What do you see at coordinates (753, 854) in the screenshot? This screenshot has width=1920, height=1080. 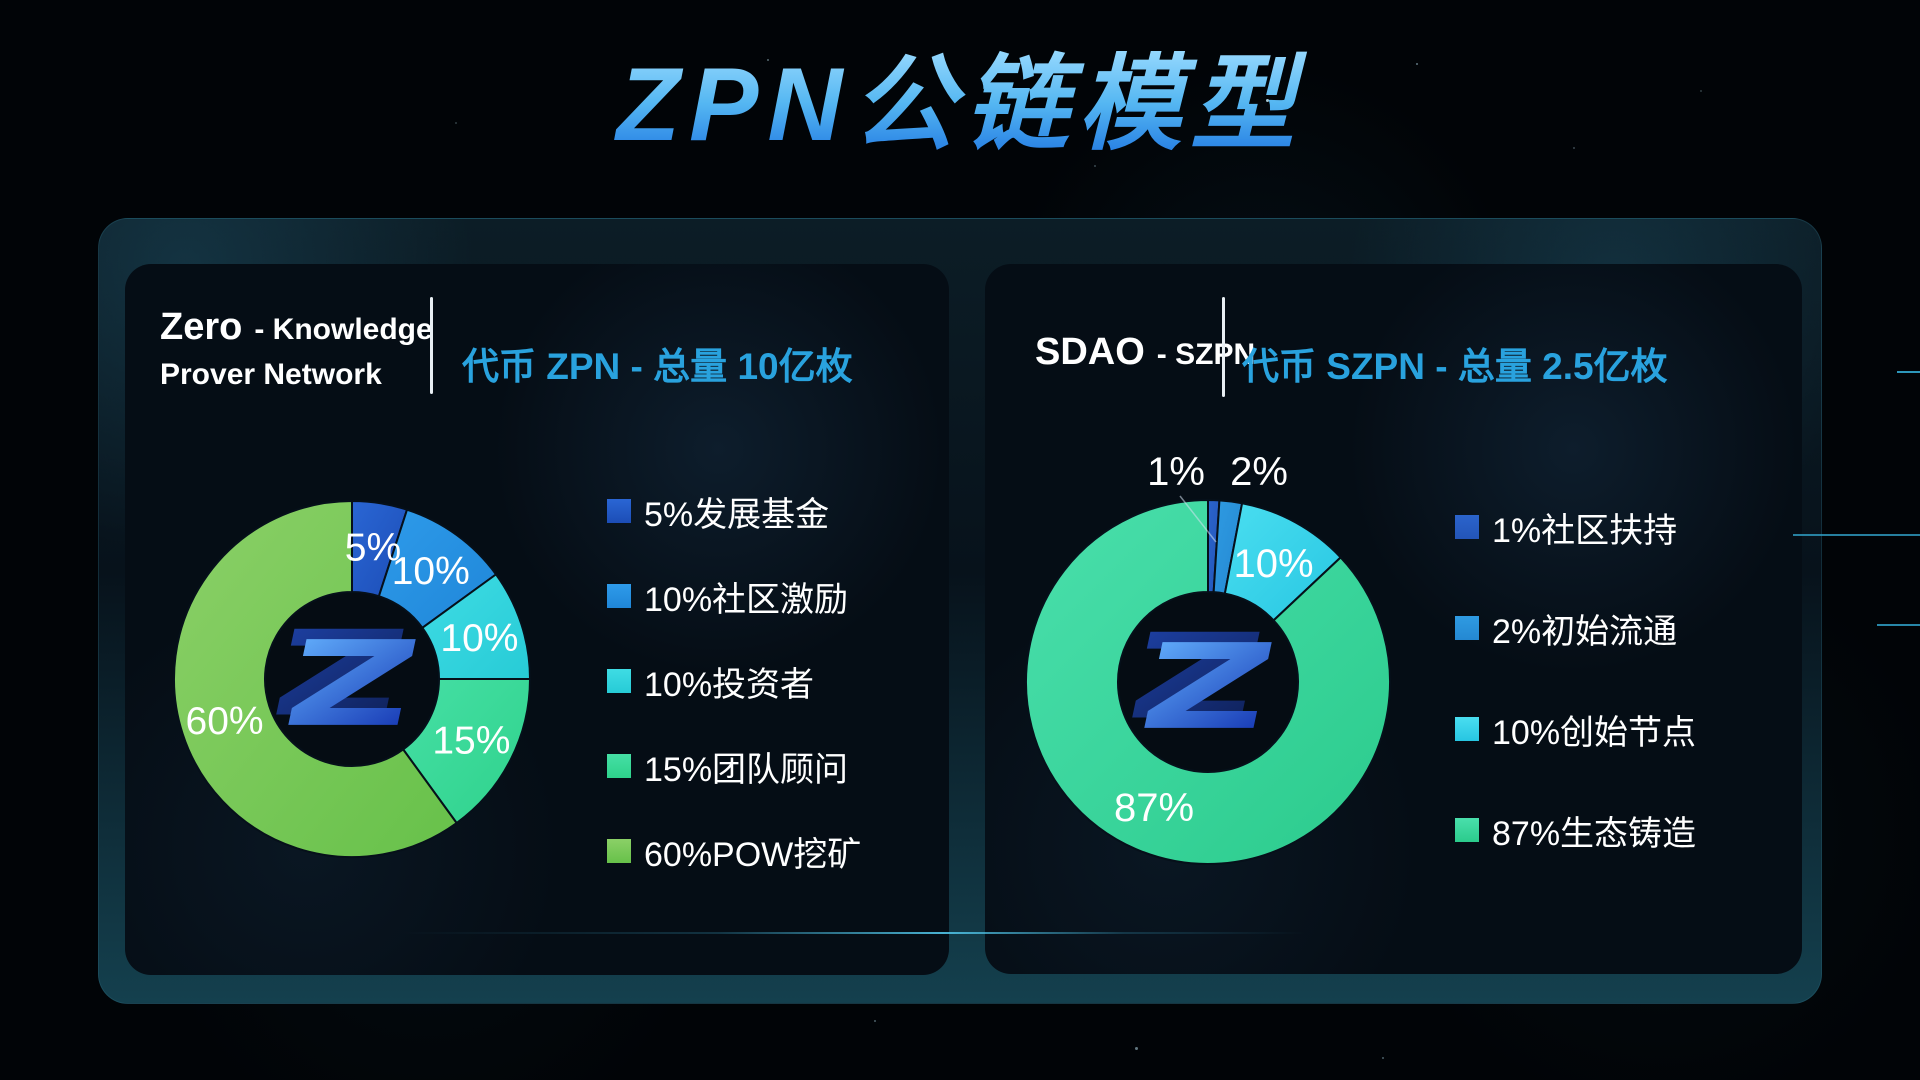 I see `legend-label: 60%POW挖矿` at bounding box center [753, 854].